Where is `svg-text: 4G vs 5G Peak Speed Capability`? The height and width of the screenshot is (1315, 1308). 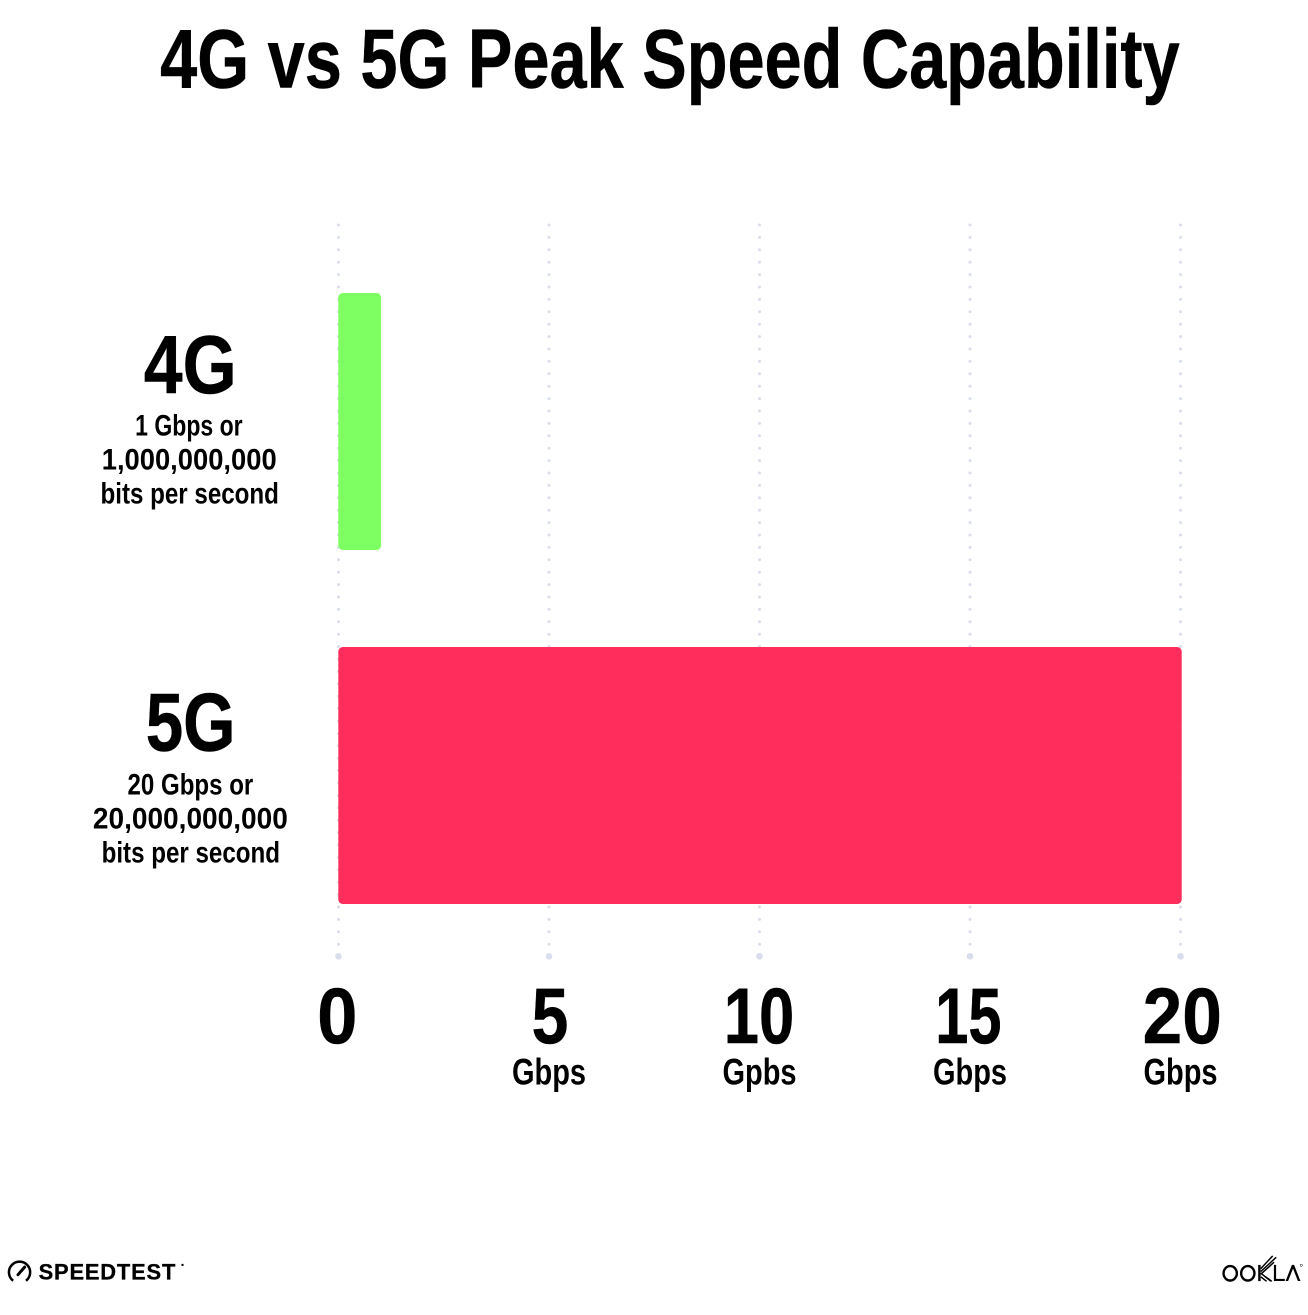 svg-text: 4G vs 5G Peak Speed Capability is located at coordinates (670, 59).